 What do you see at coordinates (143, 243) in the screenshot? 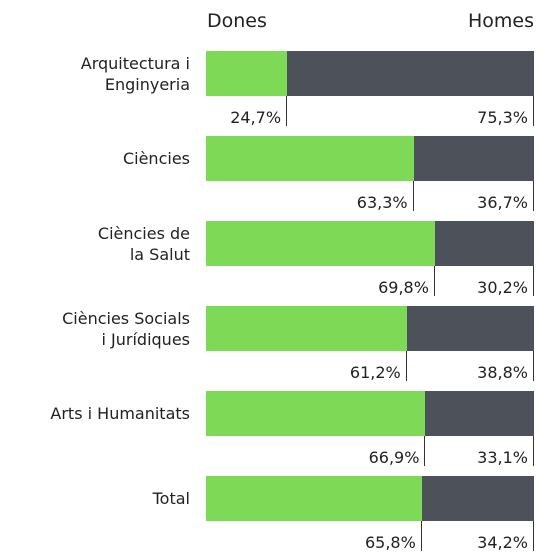
I see `category-label: Ciències de la Salut` at bounding box center [143, 243].